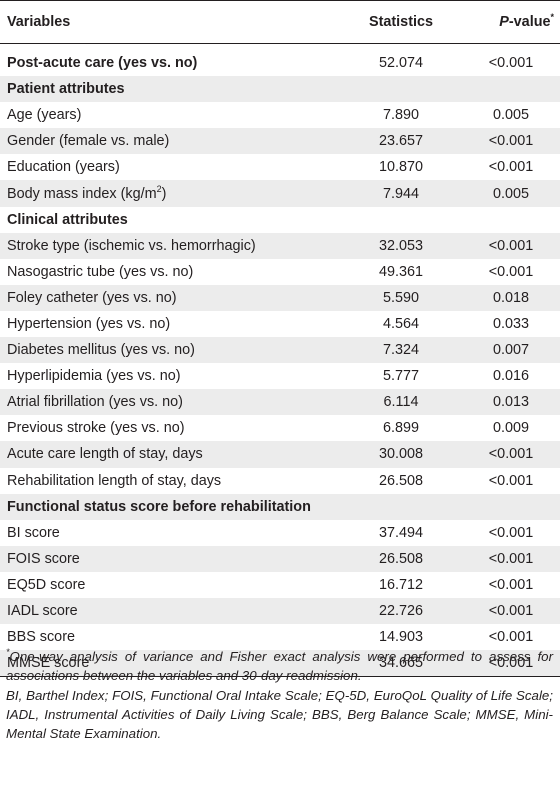  What do you see at coordinates (280, 585) in the screenshot?
I see `table-row: EQ5D score 16.712 <0.001` at bounding box center [280, 585].